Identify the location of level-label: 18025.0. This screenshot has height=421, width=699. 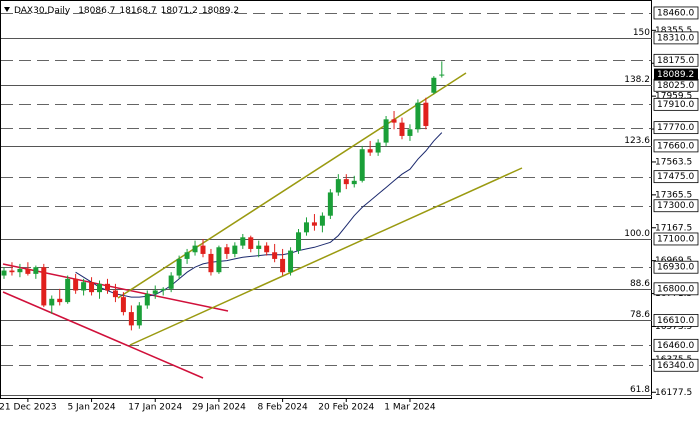
(675, 86).